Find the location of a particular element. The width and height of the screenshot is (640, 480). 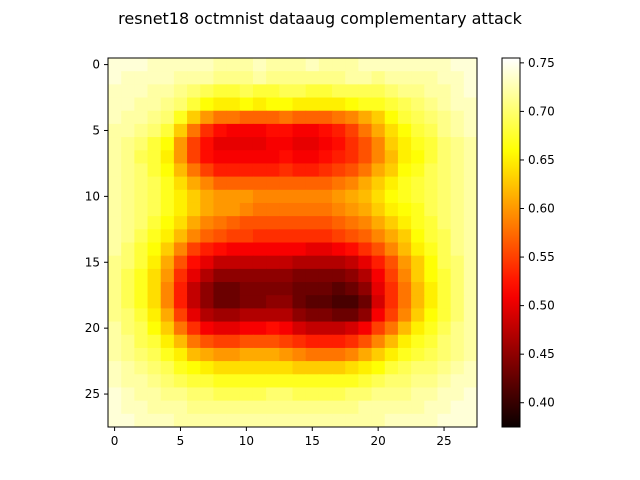

x-tick-label: 25 is located at coordinates (443, 441).